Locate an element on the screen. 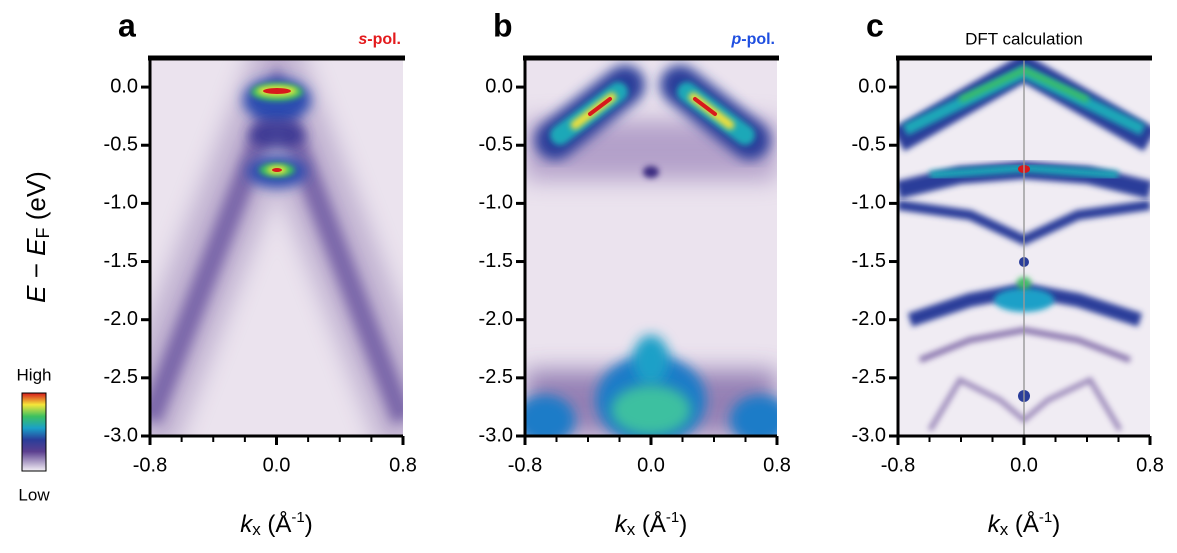 The image size is (1177, 553). panel-label: b is located at coordinates (503, 25).